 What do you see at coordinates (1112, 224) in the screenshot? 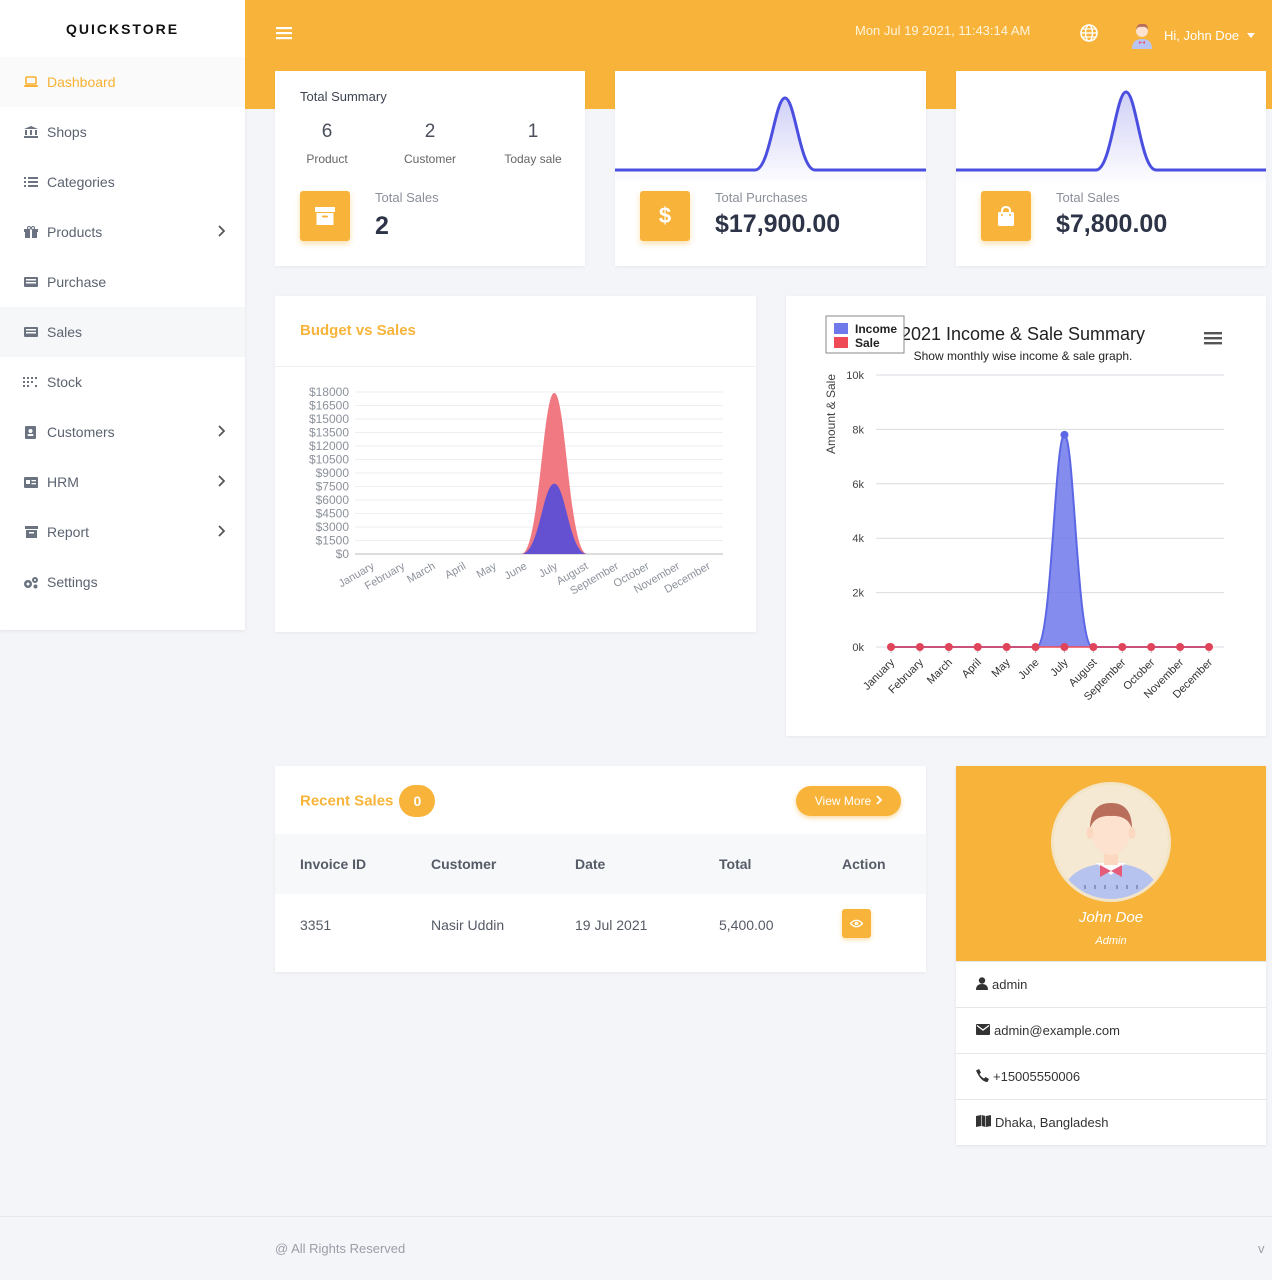
I see `total-sales-amount-value: $7,800.00` at bounding box center [1112, 224].